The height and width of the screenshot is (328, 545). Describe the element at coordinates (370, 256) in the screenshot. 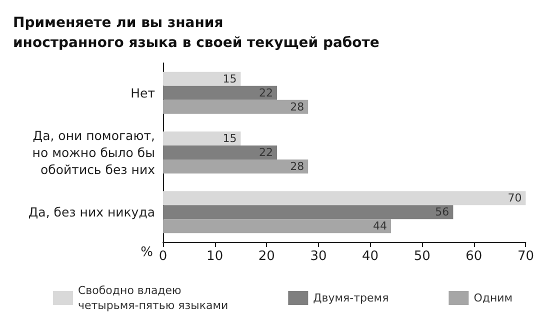

I see `x-tick-label: 40` at that location.